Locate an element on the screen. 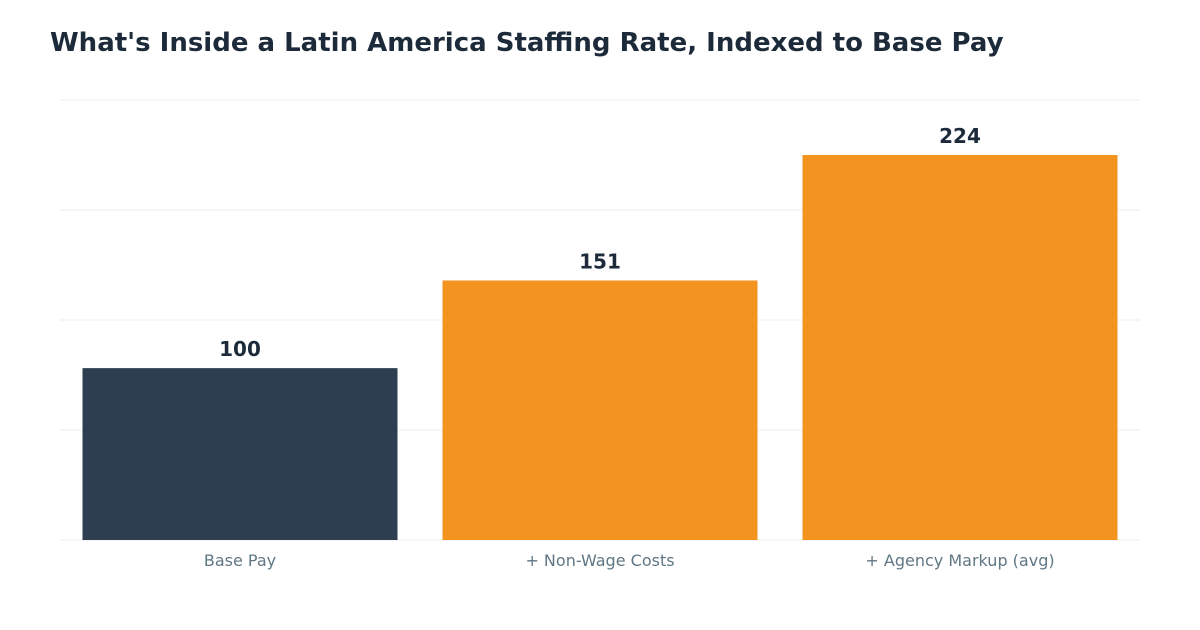 This screenshot has width=1200, height=630. category-tick-label: + Agency Markup (avg) is located at coordinates (959, 560).